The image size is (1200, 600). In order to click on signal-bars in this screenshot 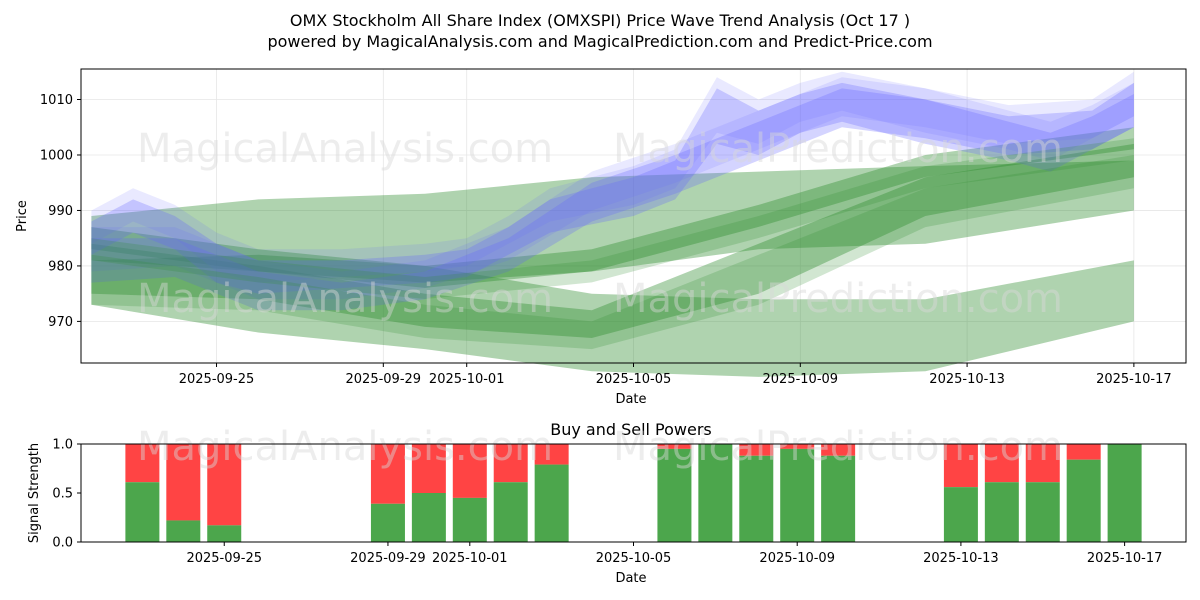, I will do `click(633, 493)`.